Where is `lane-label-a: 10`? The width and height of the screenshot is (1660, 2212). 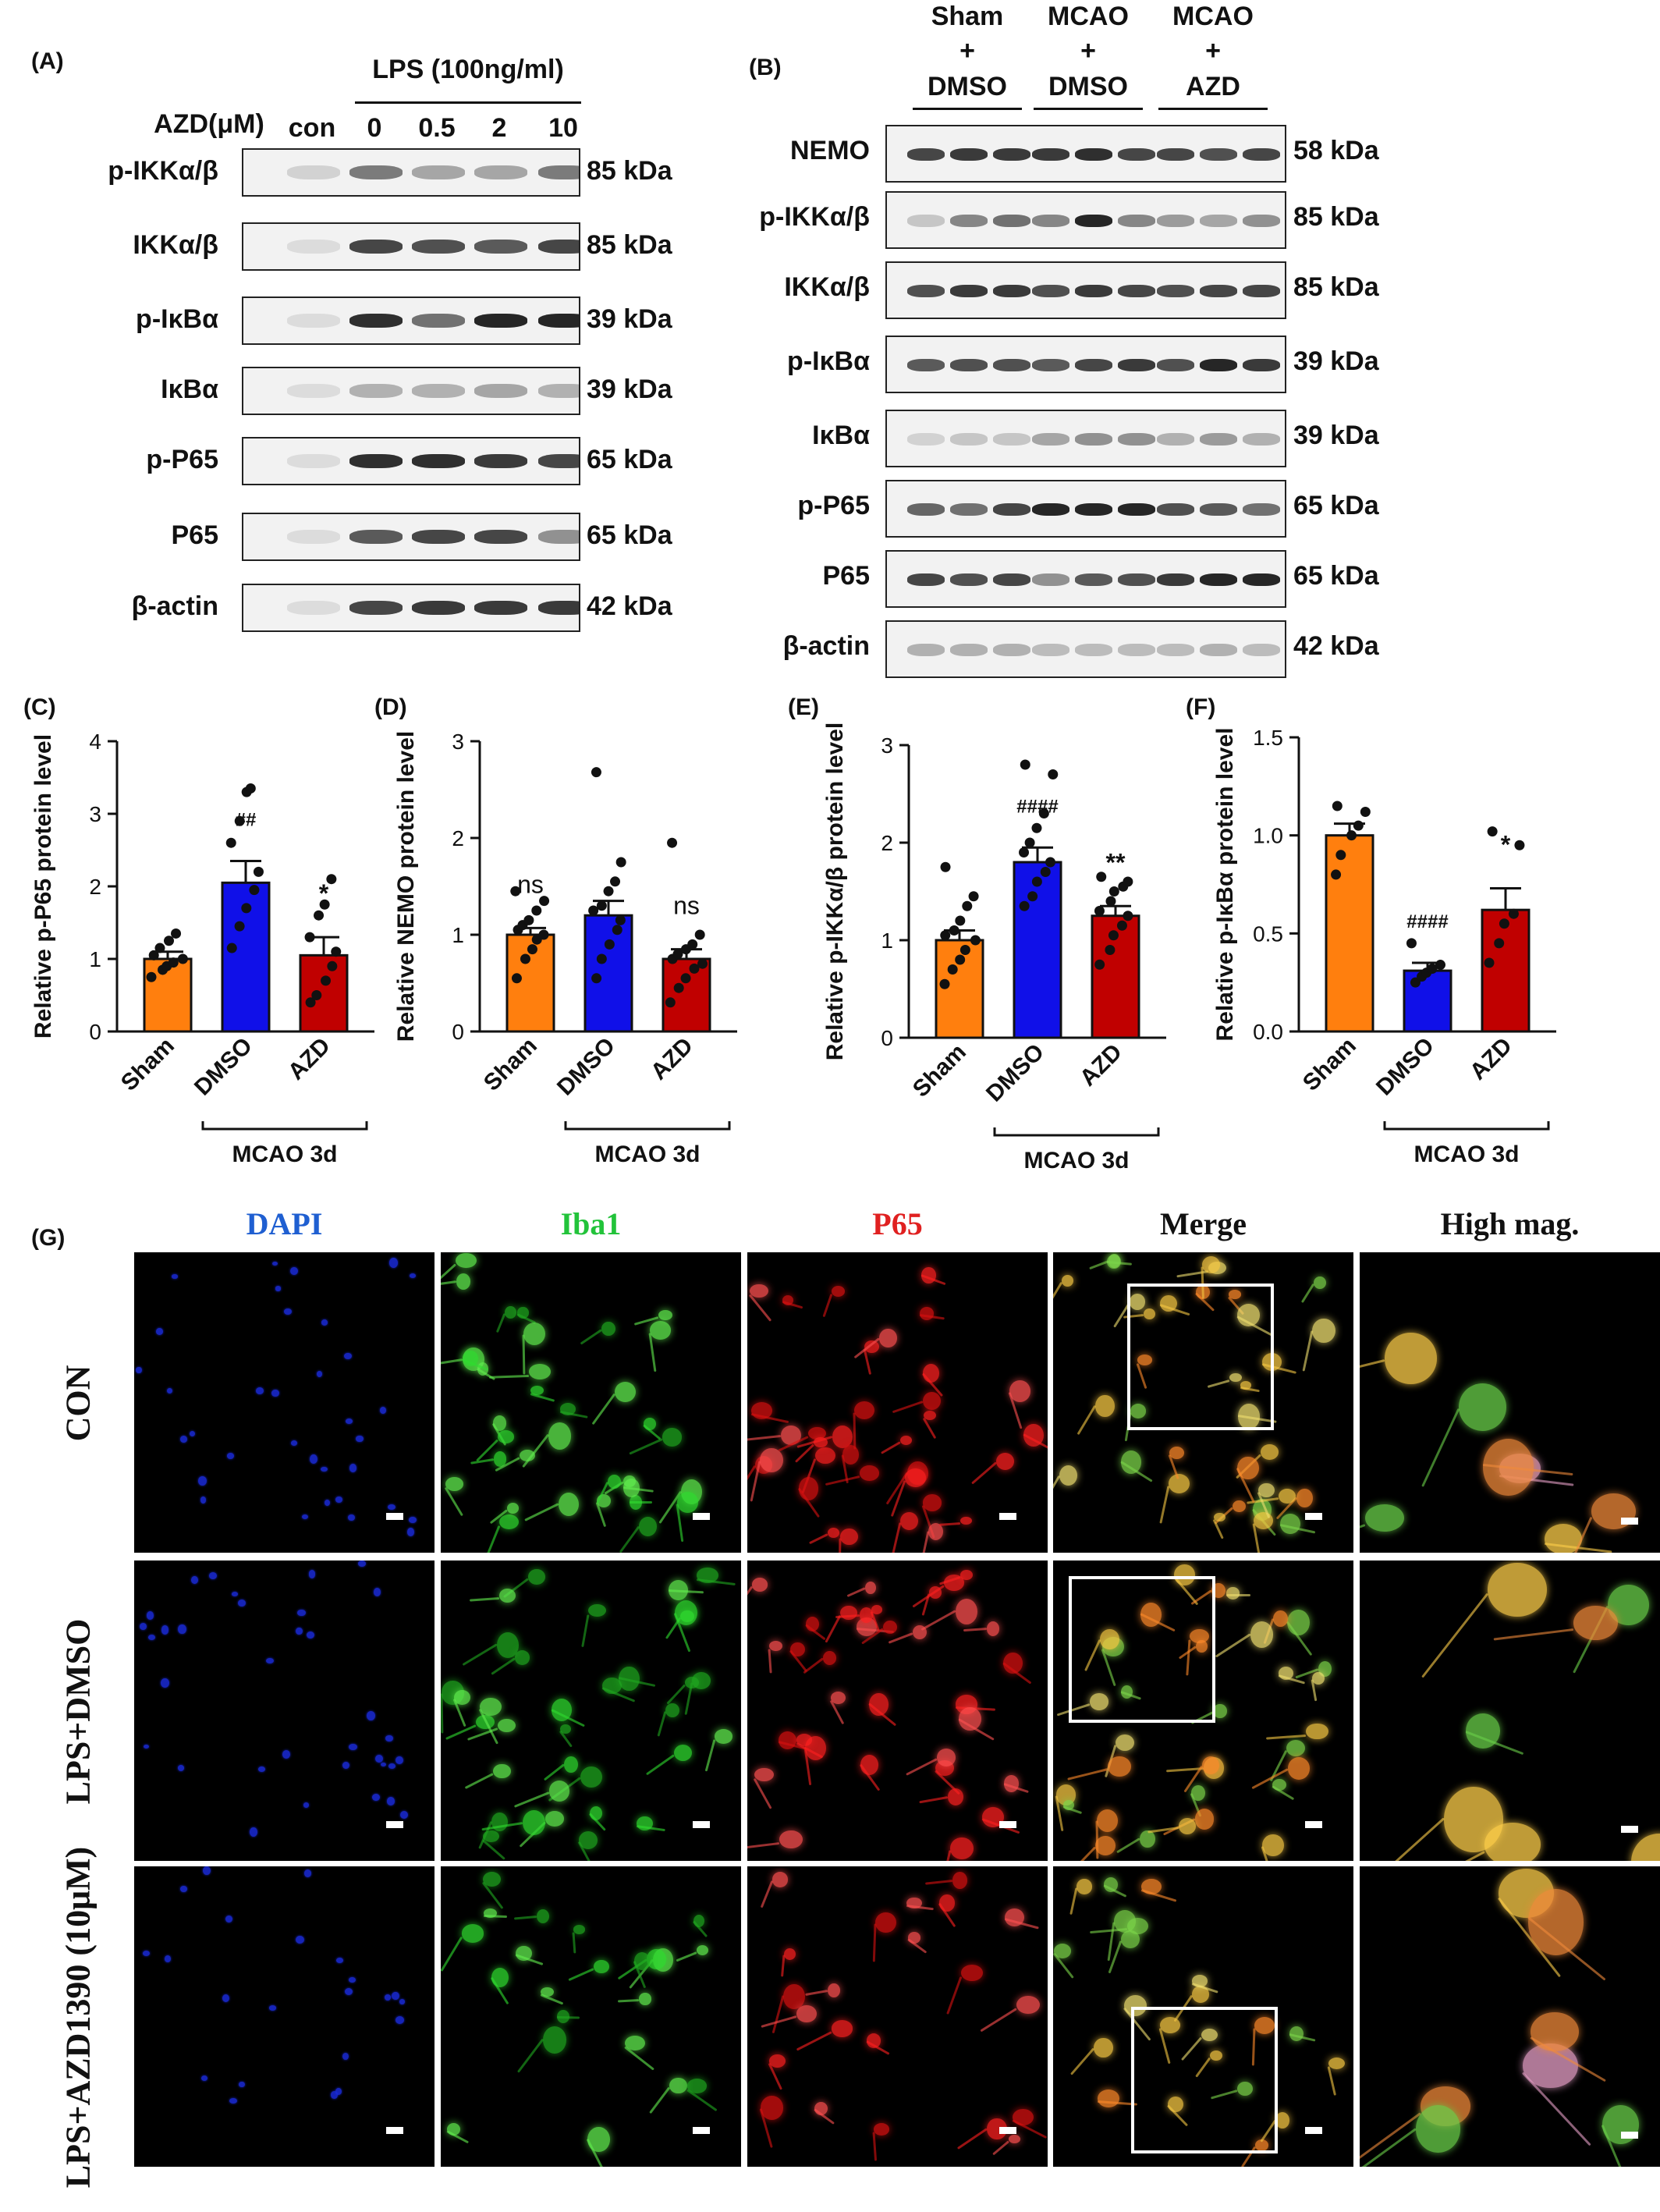
lane-label-a: 10 is located at coordinates (563, 128).